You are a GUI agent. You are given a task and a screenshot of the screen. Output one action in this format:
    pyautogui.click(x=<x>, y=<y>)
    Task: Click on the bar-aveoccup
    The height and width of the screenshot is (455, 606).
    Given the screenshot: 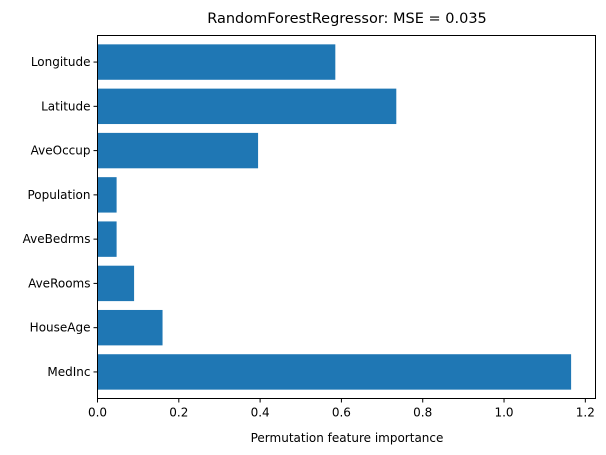 What is the action you would take?
    pyautogui.click(x=178, y=150)
    